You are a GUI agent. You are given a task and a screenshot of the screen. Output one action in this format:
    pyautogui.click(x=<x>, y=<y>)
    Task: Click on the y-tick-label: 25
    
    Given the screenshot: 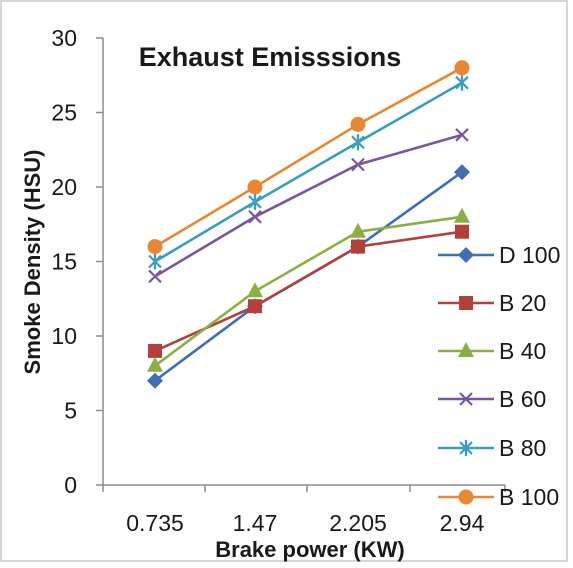 What is the action you would take?
    pyautogui.click(x=64, y=113)
    